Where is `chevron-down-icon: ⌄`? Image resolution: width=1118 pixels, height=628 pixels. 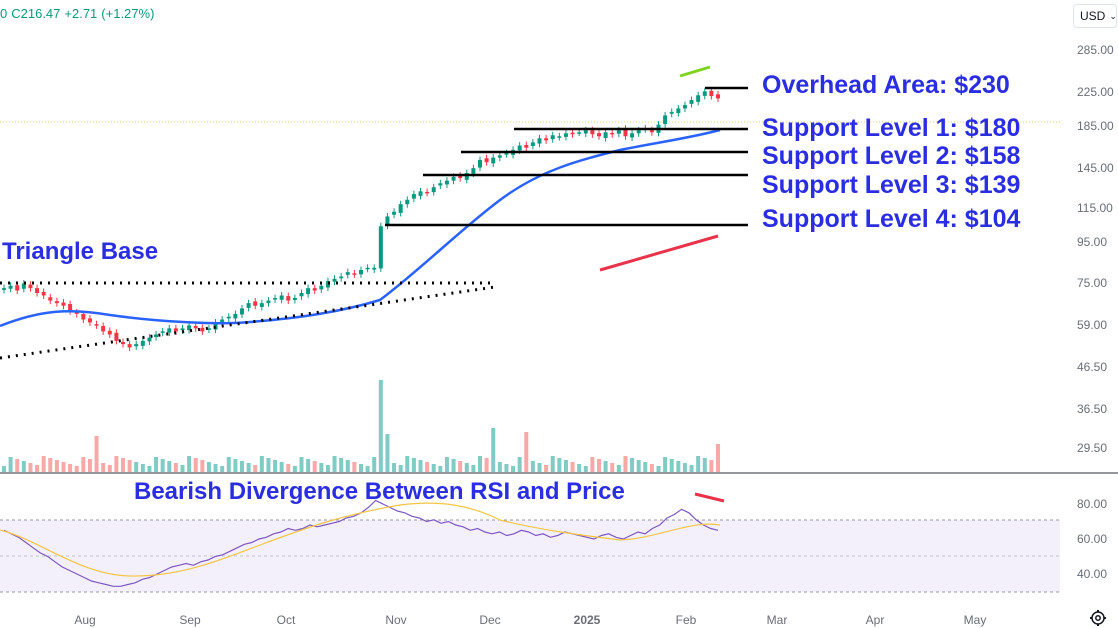 chevron-down-icon: ⌄ is located at coordinates (1113, 15).